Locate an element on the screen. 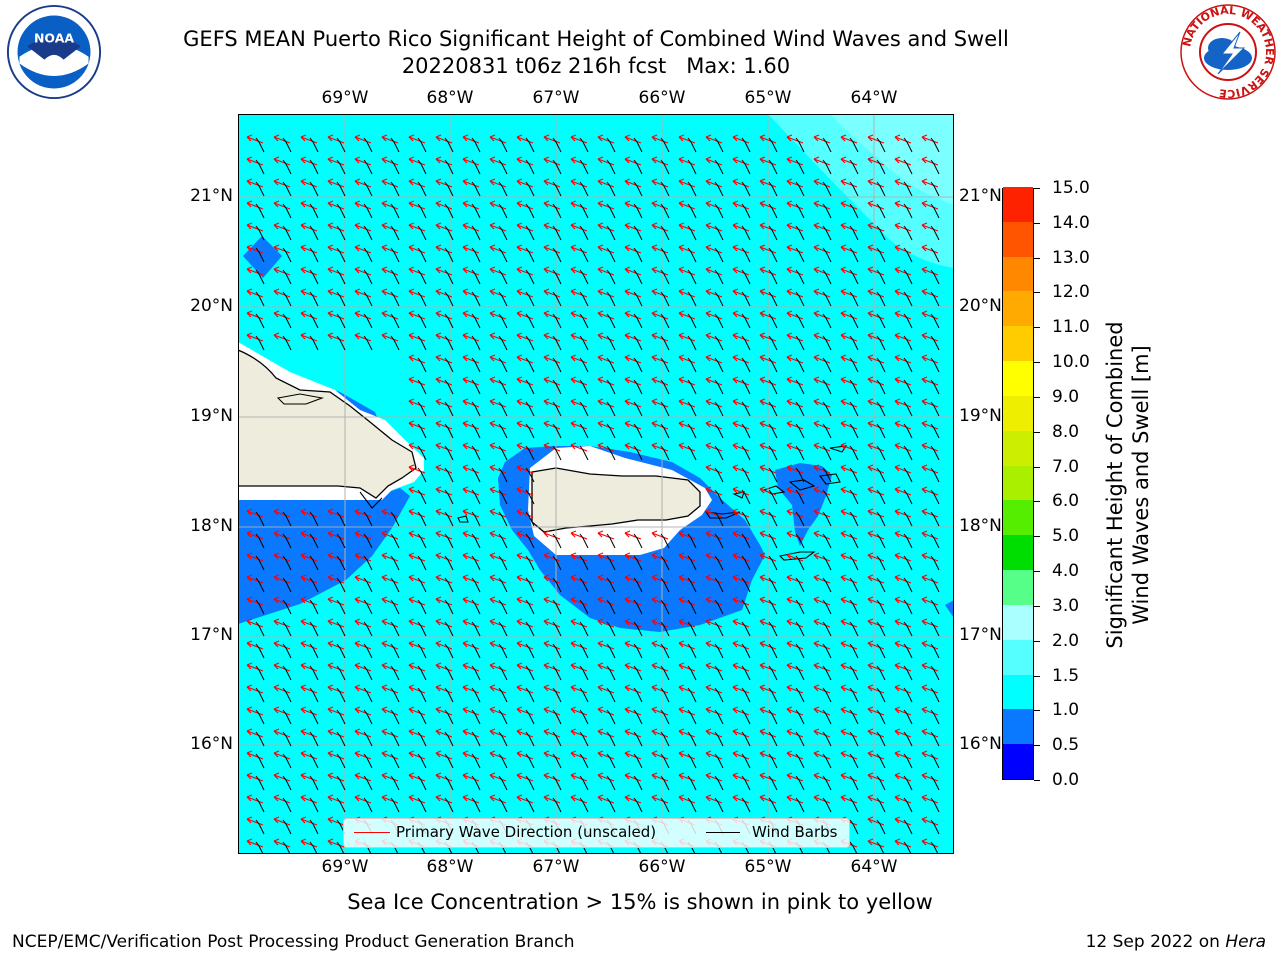 The image size is (1280, 960). colorbar is located at coordinates (1018, 483).